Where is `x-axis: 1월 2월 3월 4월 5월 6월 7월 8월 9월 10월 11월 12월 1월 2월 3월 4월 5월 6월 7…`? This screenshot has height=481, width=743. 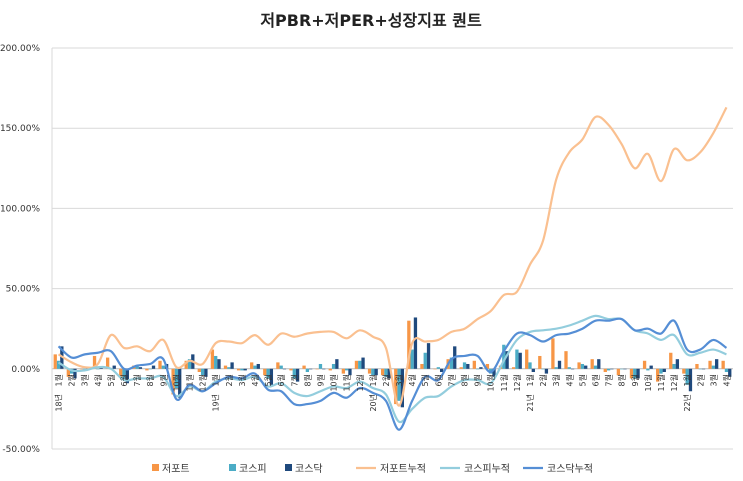
x-axis: 1월 2월 3월 4월 5월 6월 7월 8월 9월 10월 11월 12월 1월 2월 3월 4월 5월 6월 7… is located at coordinates (393, 393).